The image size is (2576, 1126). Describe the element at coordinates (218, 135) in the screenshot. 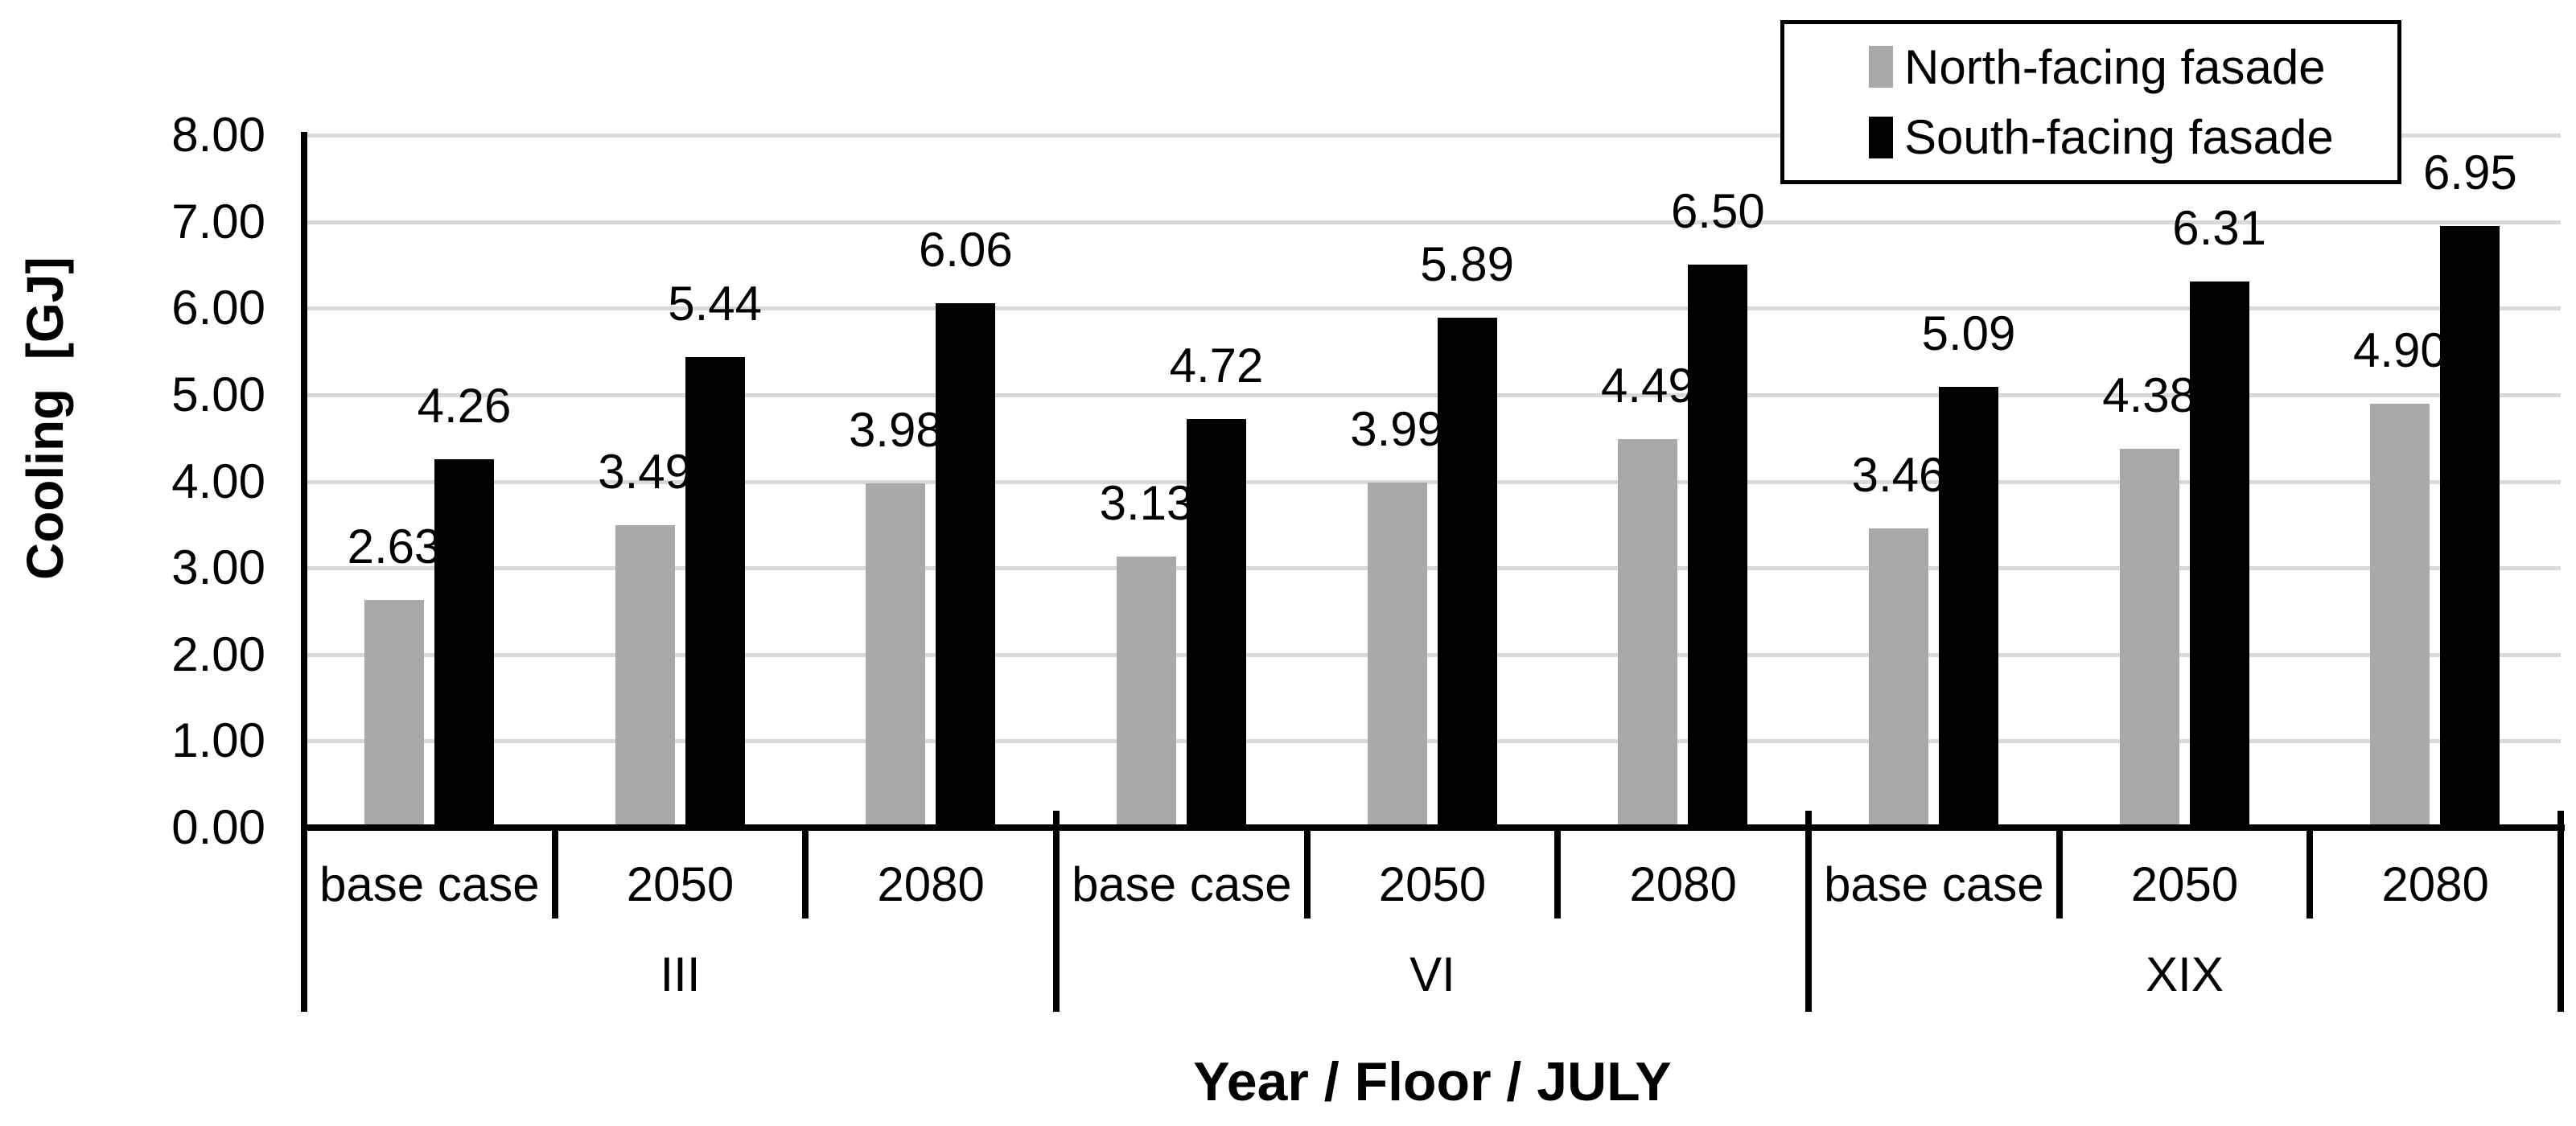

I see `y-axis-tick-label: 8.00` at that location.